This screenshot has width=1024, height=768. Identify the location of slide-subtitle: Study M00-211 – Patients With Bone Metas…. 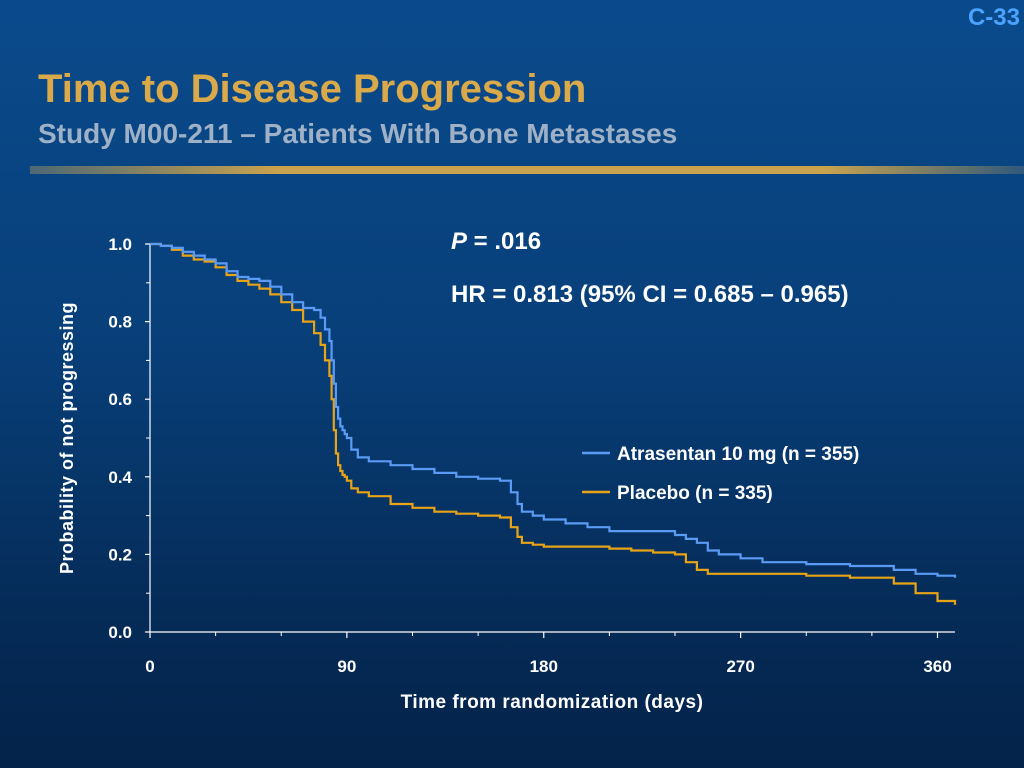
(358, 133).